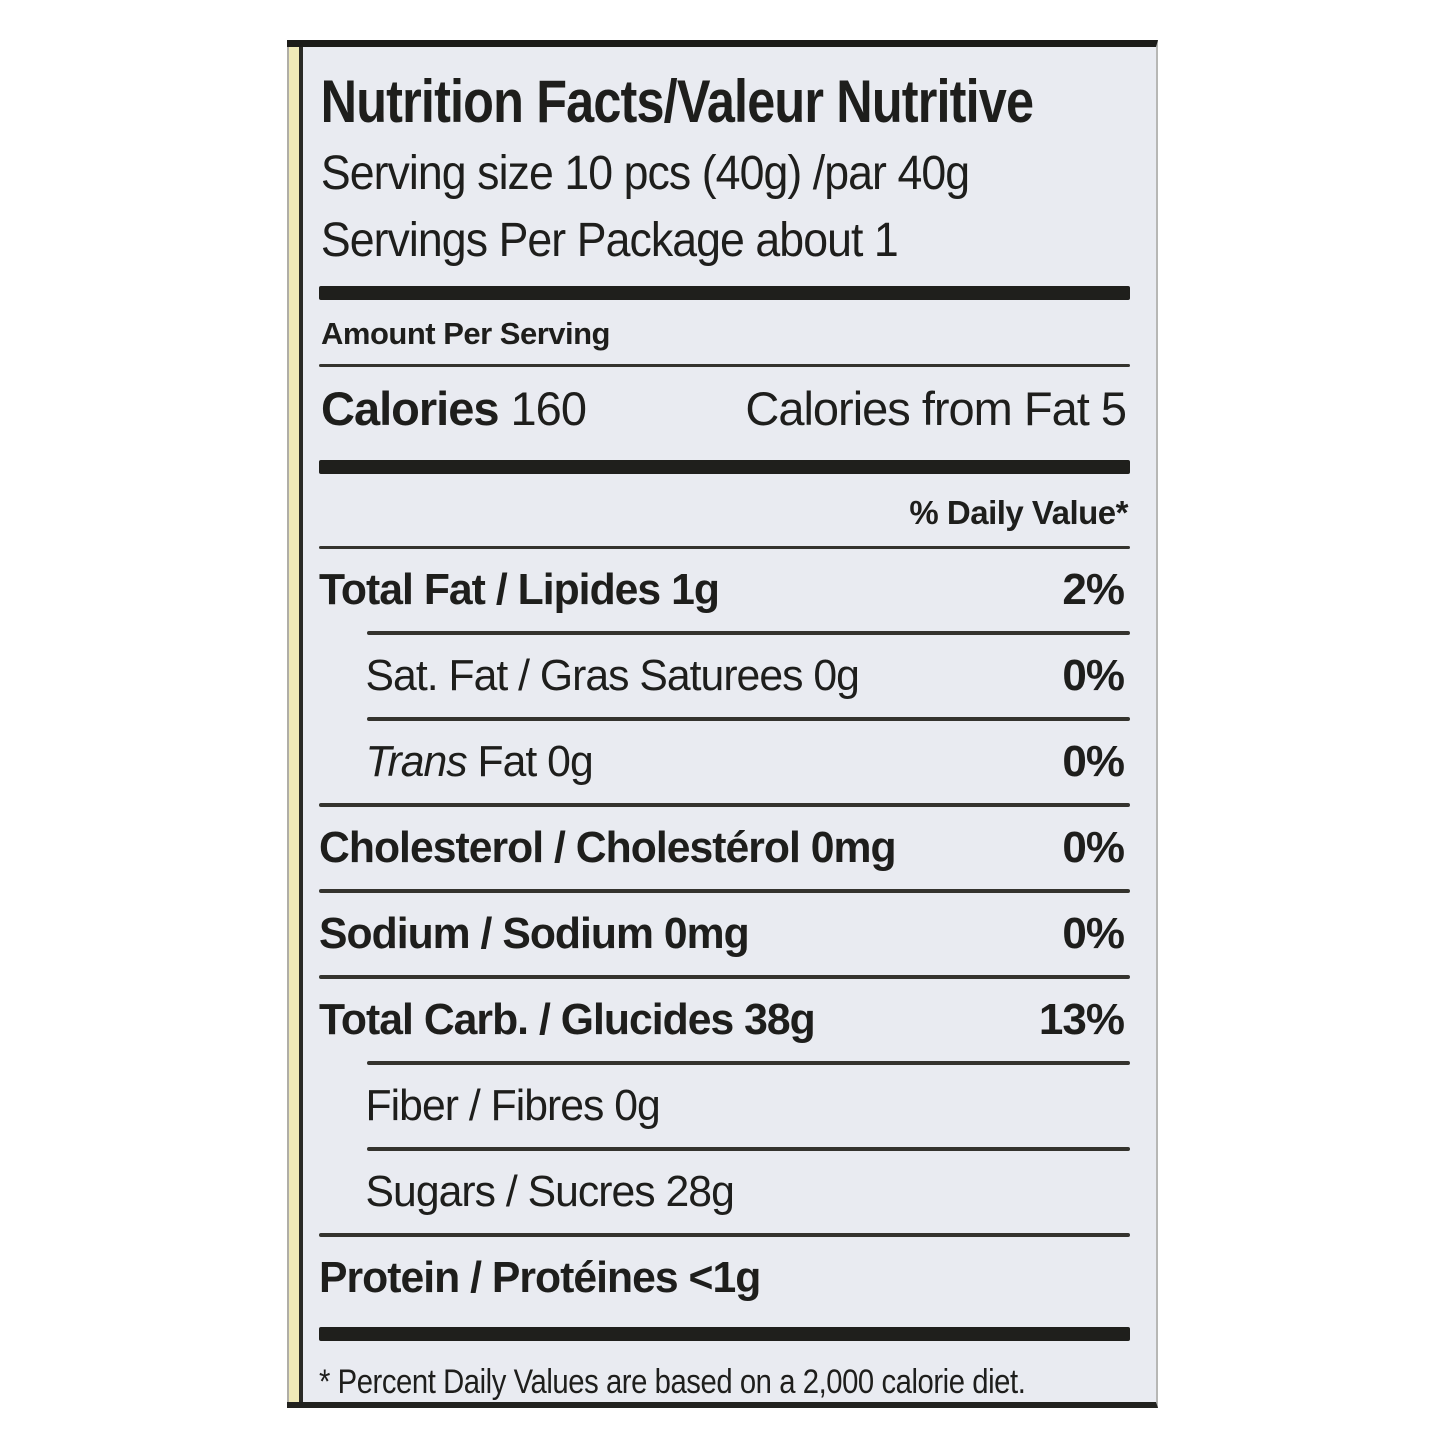 The image size is (1445, 1445). I want to click on nutrient-name: Total Carb. / Glucides 38g, so click(567, 1020).